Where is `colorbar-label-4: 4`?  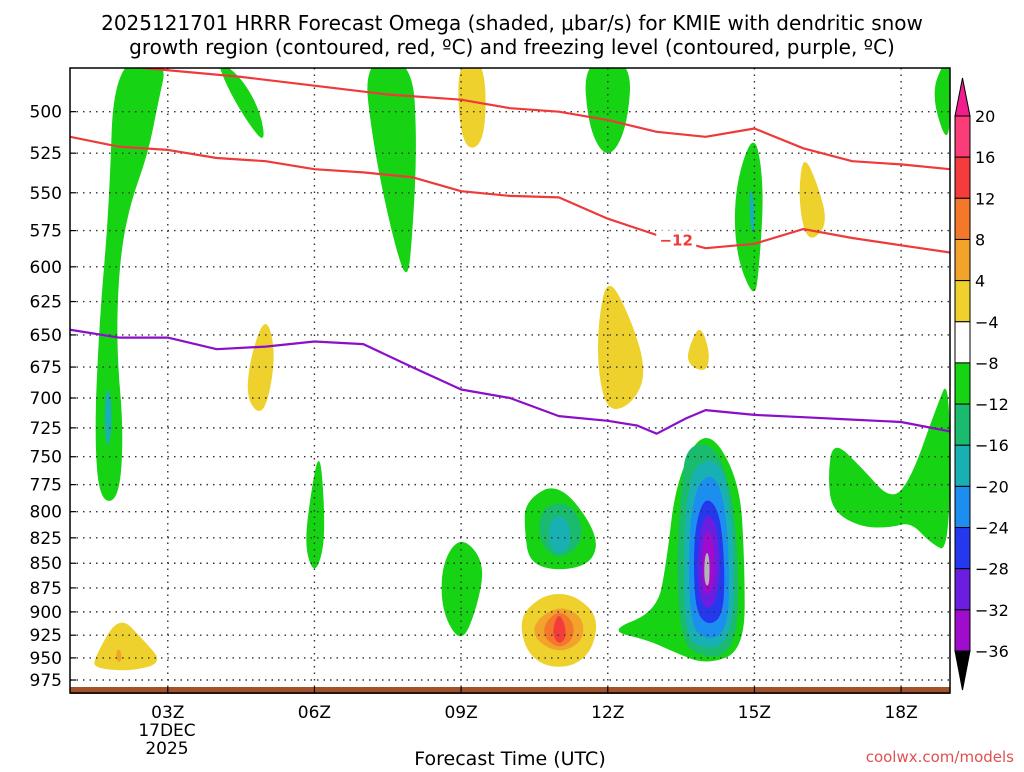
colorbar-label-4: 4 is located at coordinates (980, 281).